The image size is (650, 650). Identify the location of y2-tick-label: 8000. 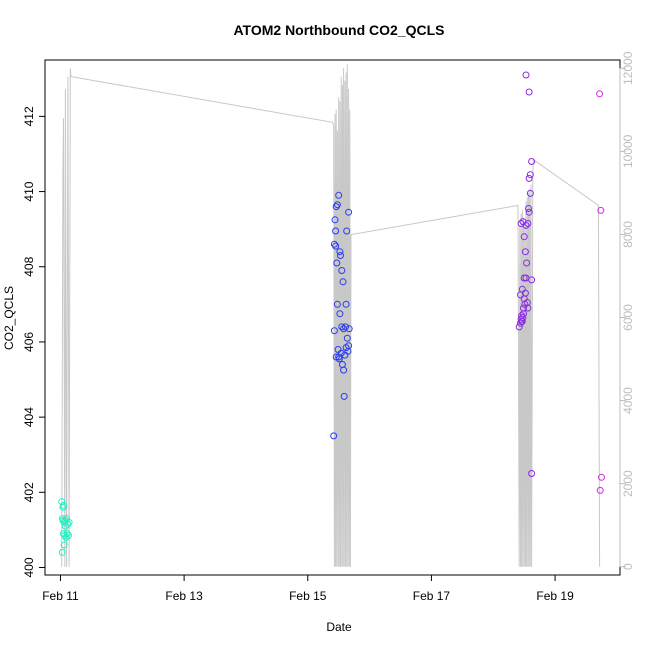
(628, 234).